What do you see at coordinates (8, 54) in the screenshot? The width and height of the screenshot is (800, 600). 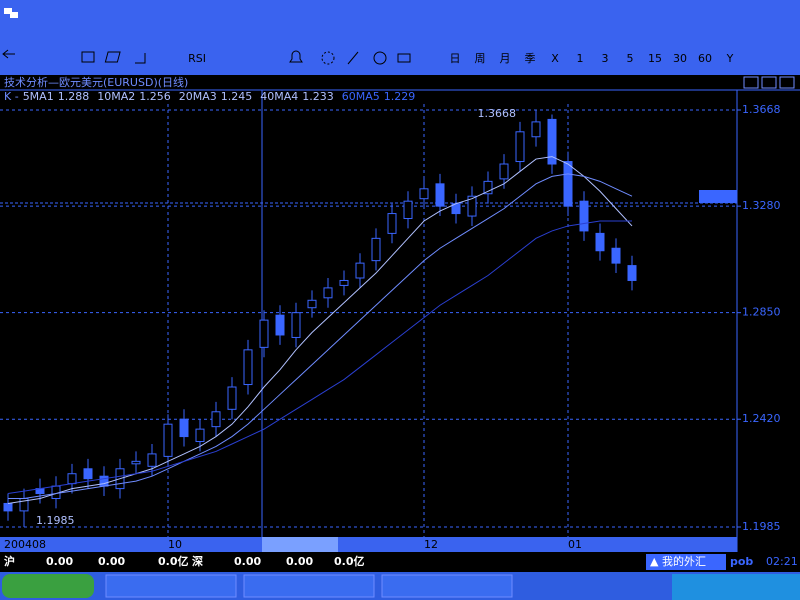 I see `back-icon` at bounding box center [8, 54].